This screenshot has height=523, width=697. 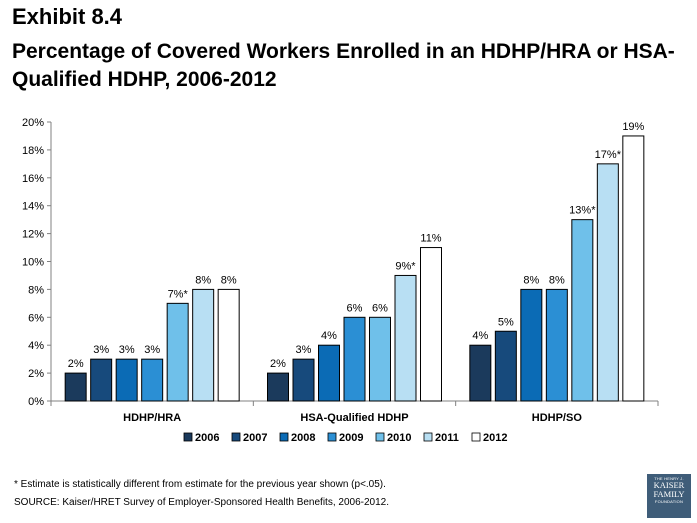 I want to click on exhibit-label: Exhibit 8.4, so click(x=67, y=16).